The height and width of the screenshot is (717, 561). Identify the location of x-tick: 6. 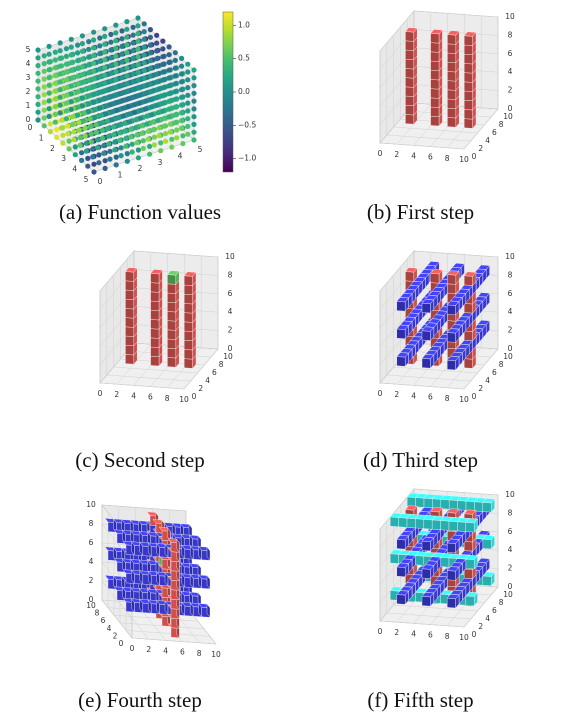
(103, 620).